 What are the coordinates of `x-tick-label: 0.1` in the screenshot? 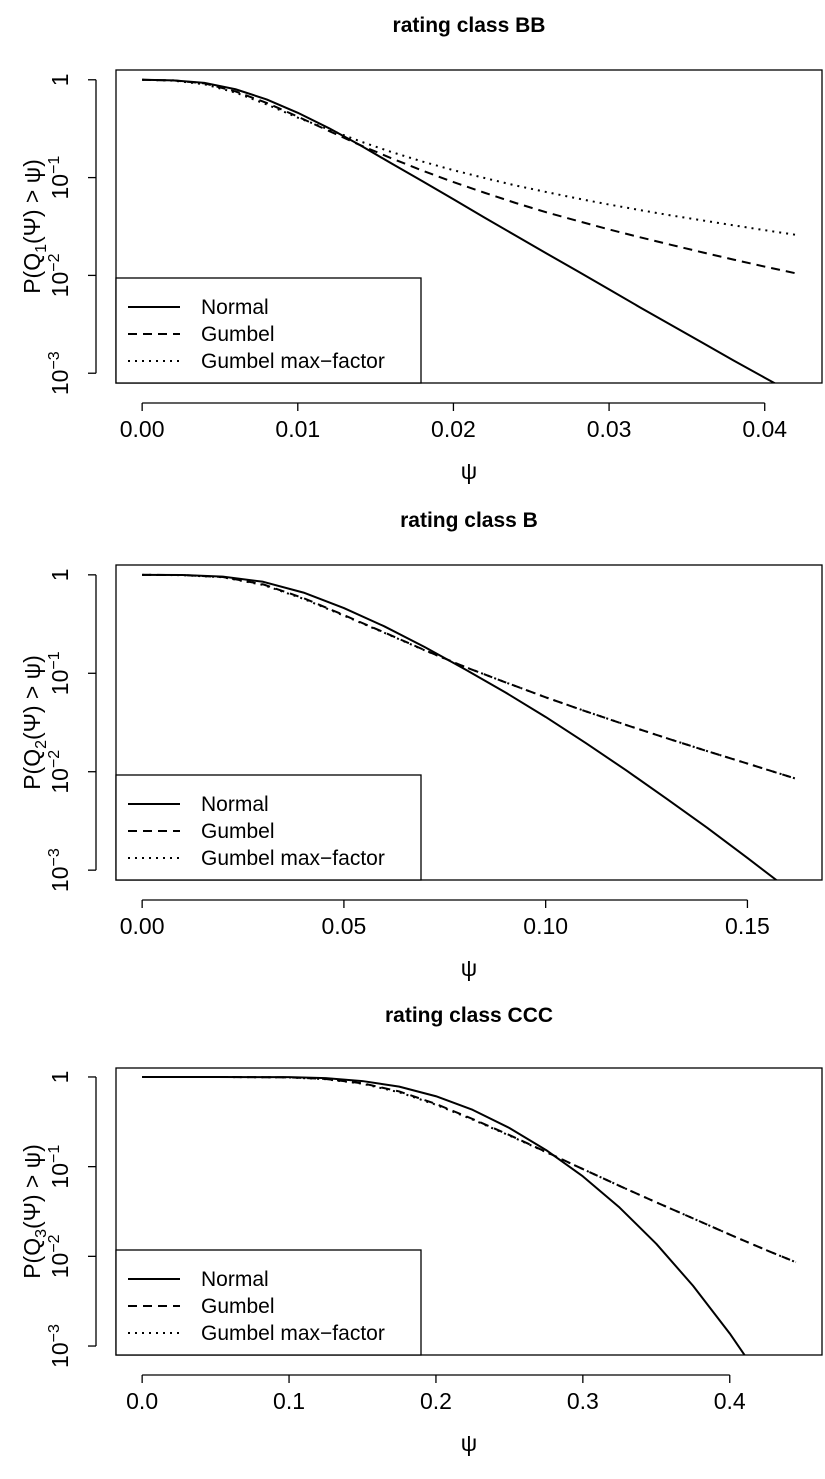 It's located at (289, 1401).